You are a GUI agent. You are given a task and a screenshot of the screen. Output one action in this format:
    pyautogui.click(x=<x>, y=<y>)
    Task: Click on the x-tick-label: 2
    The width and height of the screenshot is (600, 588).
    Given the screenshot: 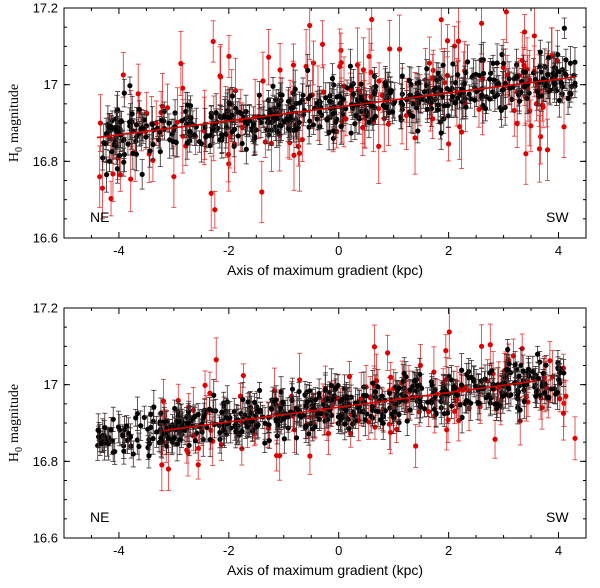 What is the action you would take?
    pyautogui.click(x=448, y=550)
    